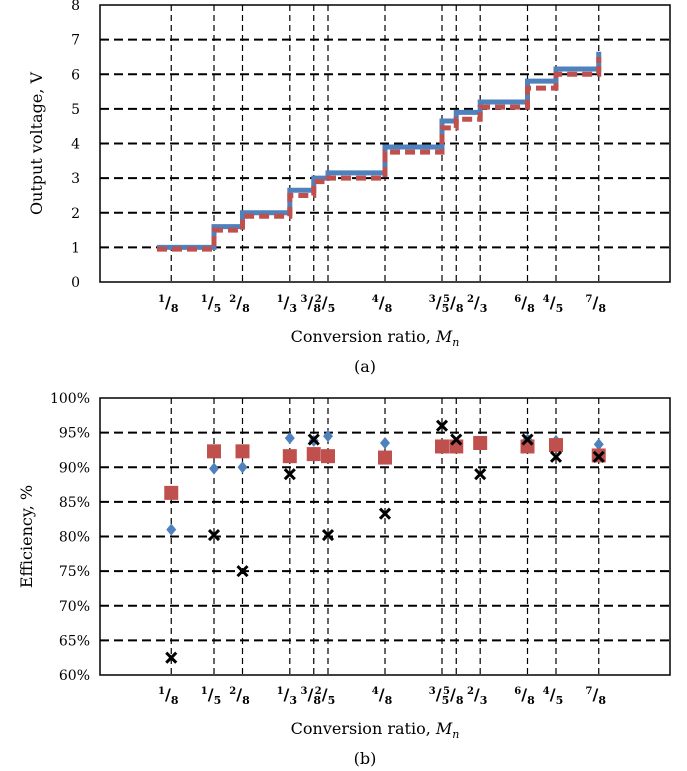 This screenshot has width=687, height=771. I want to click on y-tick-label: 4, so click(75, 145).